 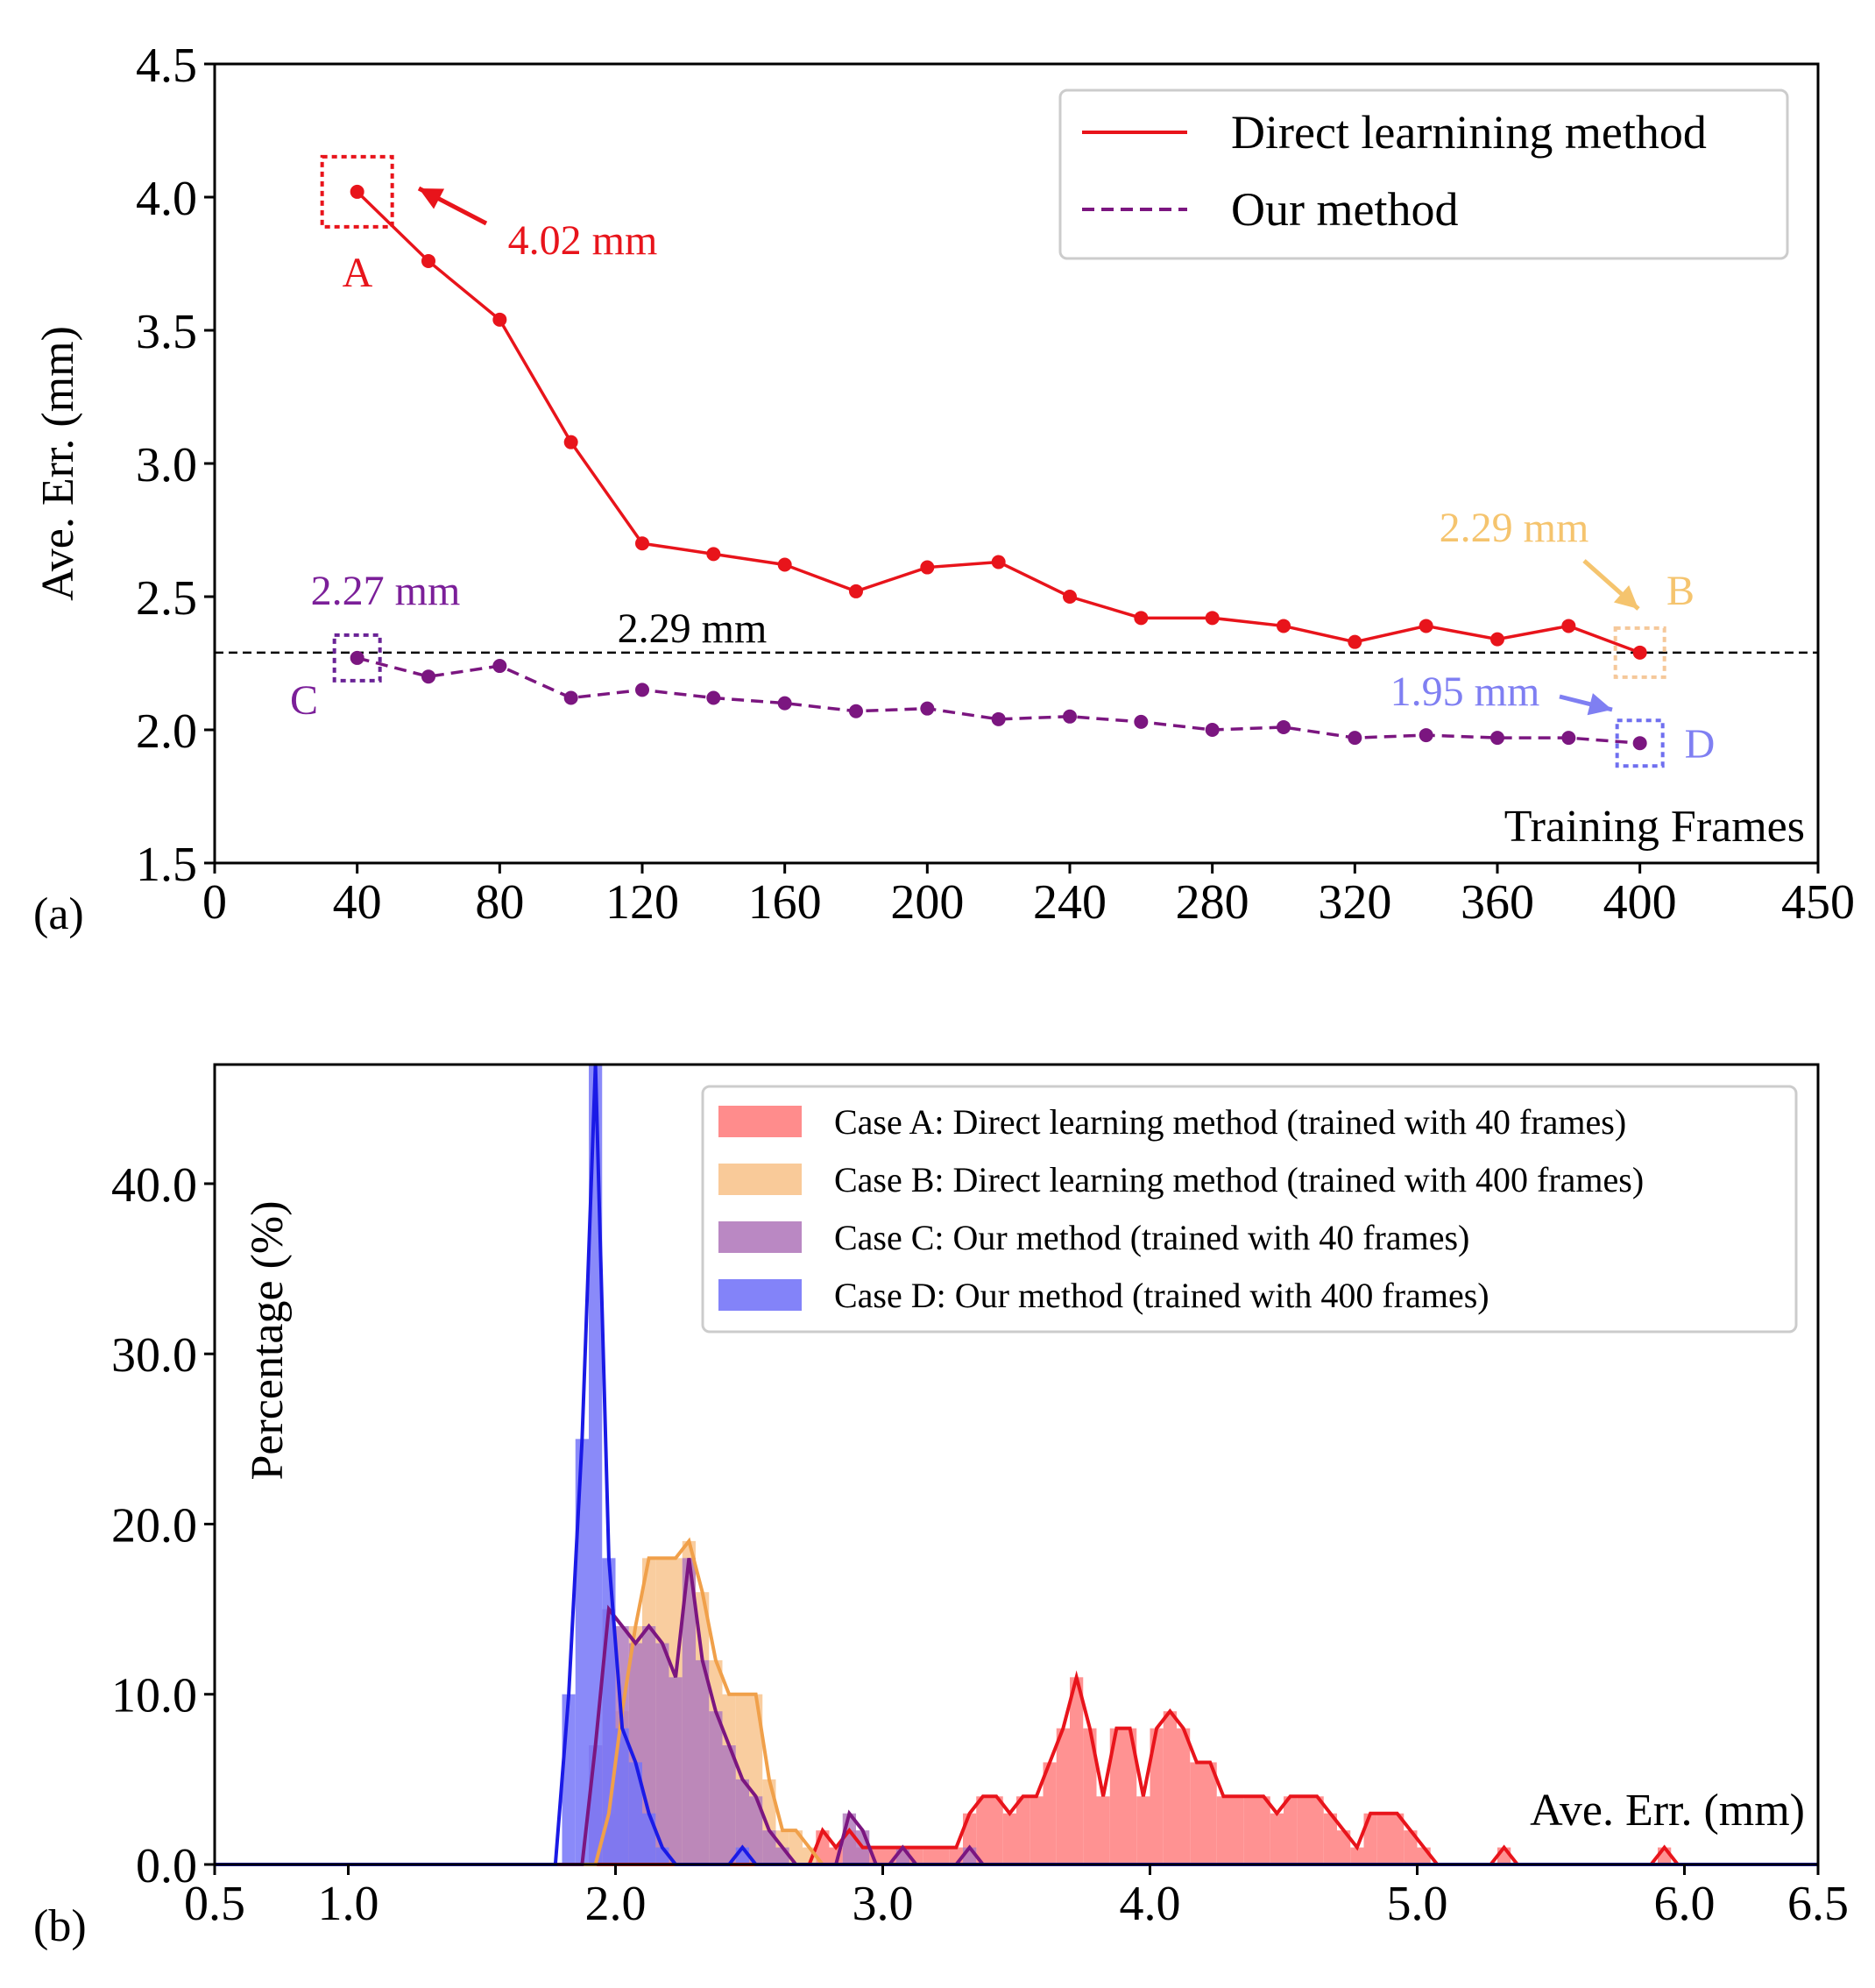 I want to click on y-axis-label: Percentage (%), so click(x=268, y=1340).